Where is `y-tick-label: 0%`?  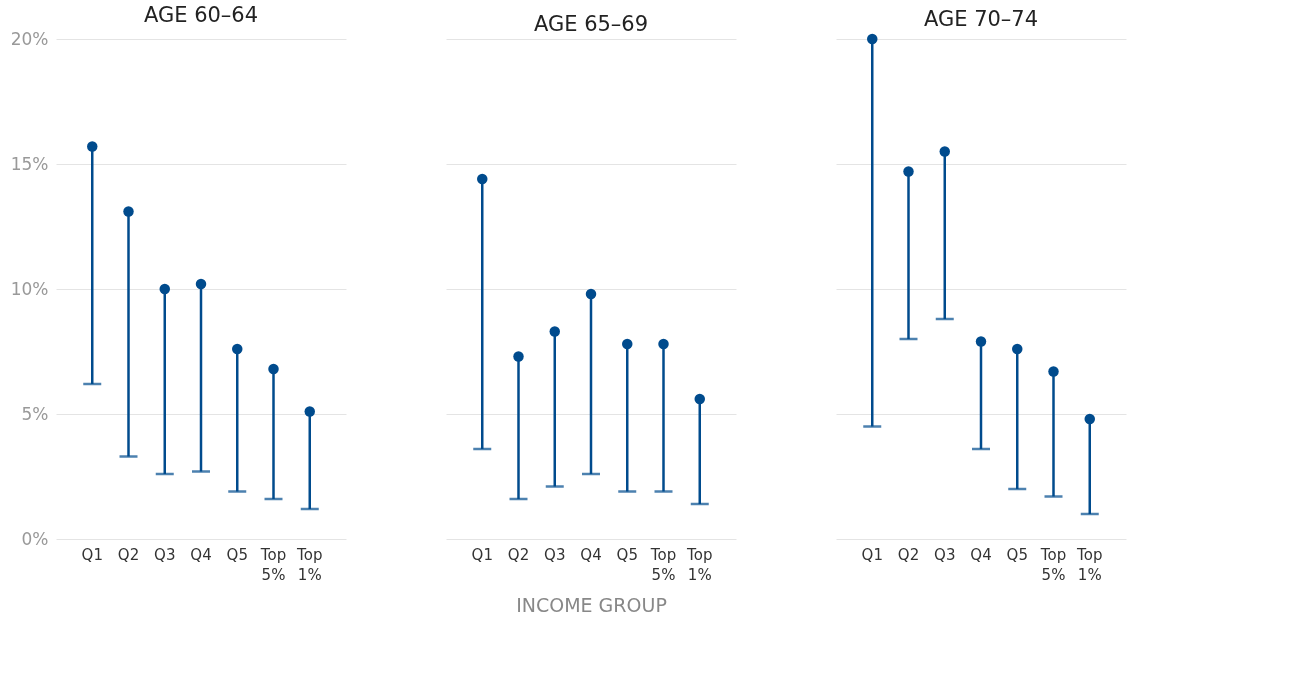
y-tick-label: 0% is located at coordinates (35, 538).